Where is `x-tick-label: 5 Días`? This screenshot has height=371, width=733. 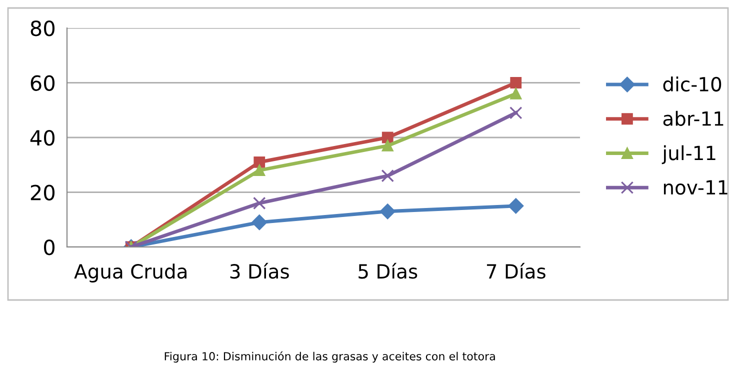 x-tick-label: 5 Días is located at coordinates (388, 270).